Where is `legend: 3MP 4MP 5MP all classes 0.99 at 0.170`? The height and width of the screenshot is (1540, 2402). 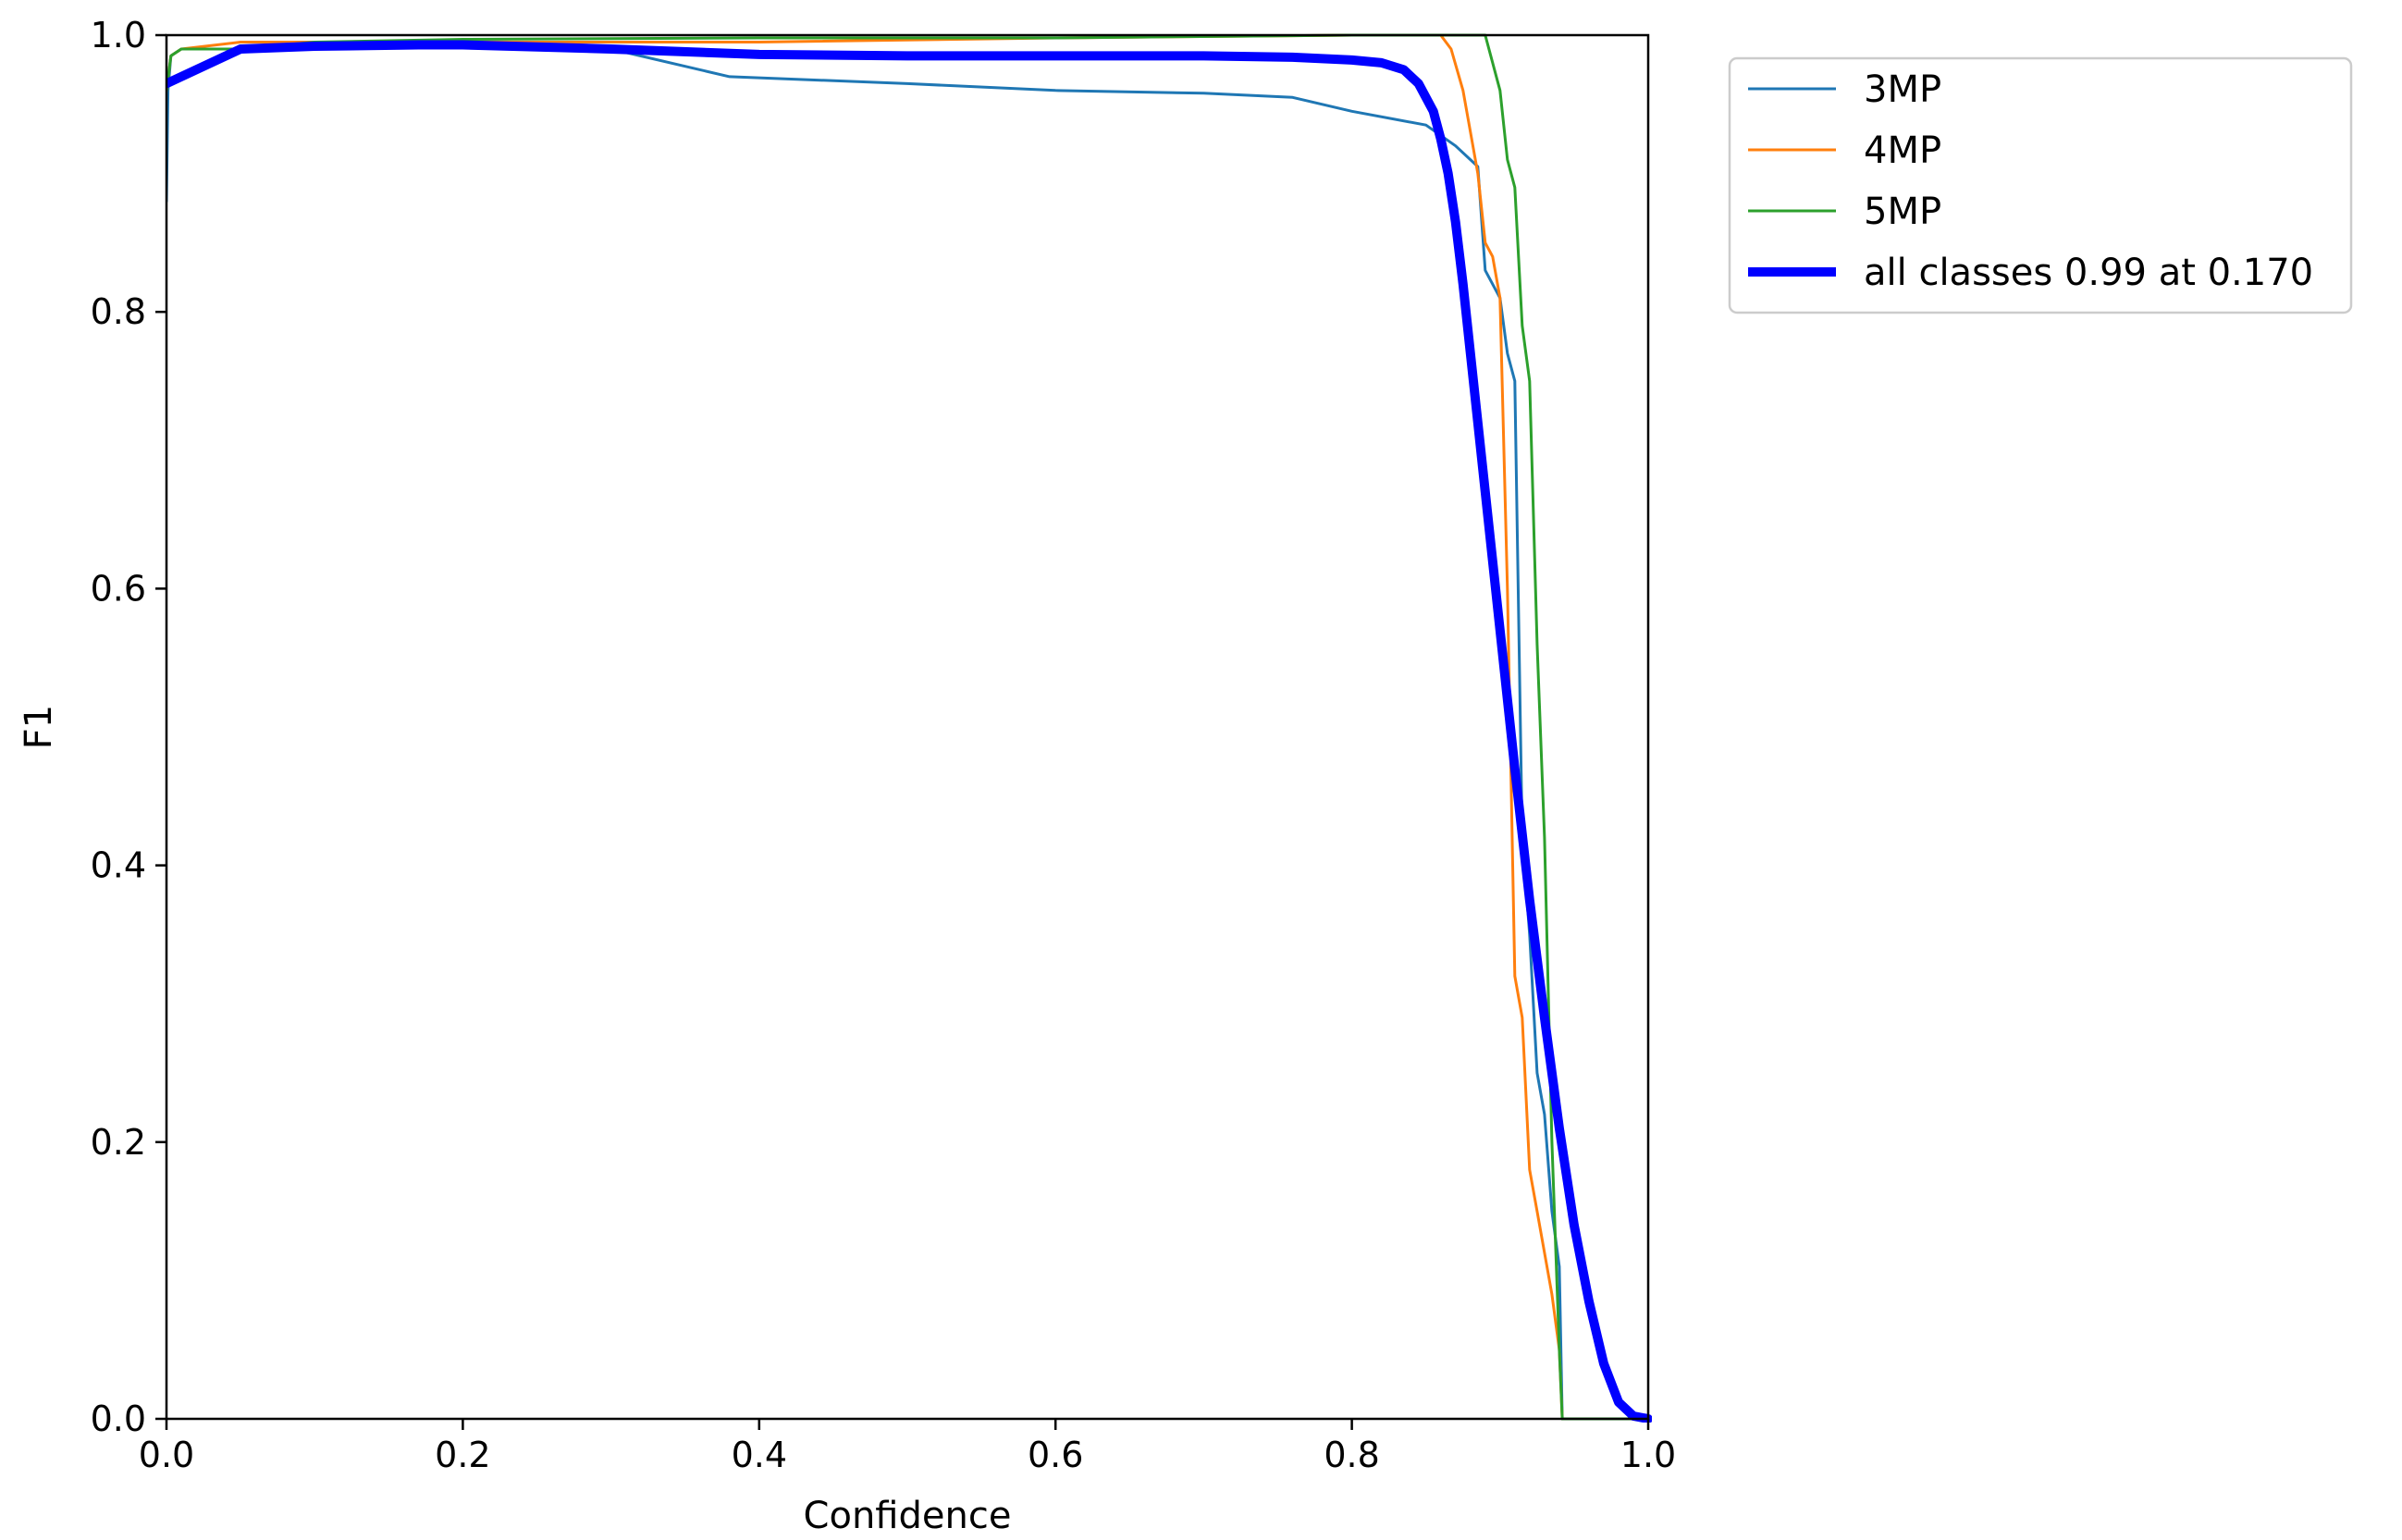
legend: 3MP 4MP 5MP all classes 0.99 at 0.170 is located at coordinates (2040, 185).